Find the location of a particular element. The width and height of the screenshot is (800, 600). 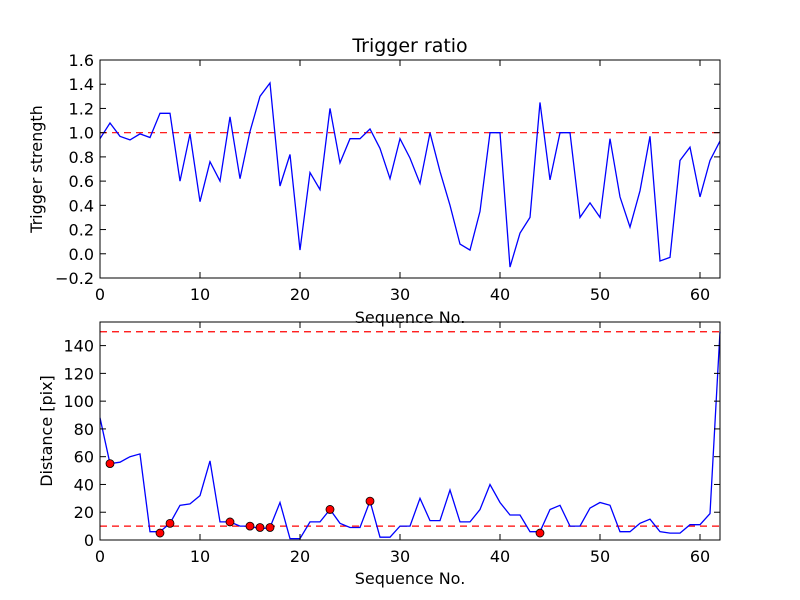

bottom-chart-y-tick-label: 80 is located at coordinates (84, 429).